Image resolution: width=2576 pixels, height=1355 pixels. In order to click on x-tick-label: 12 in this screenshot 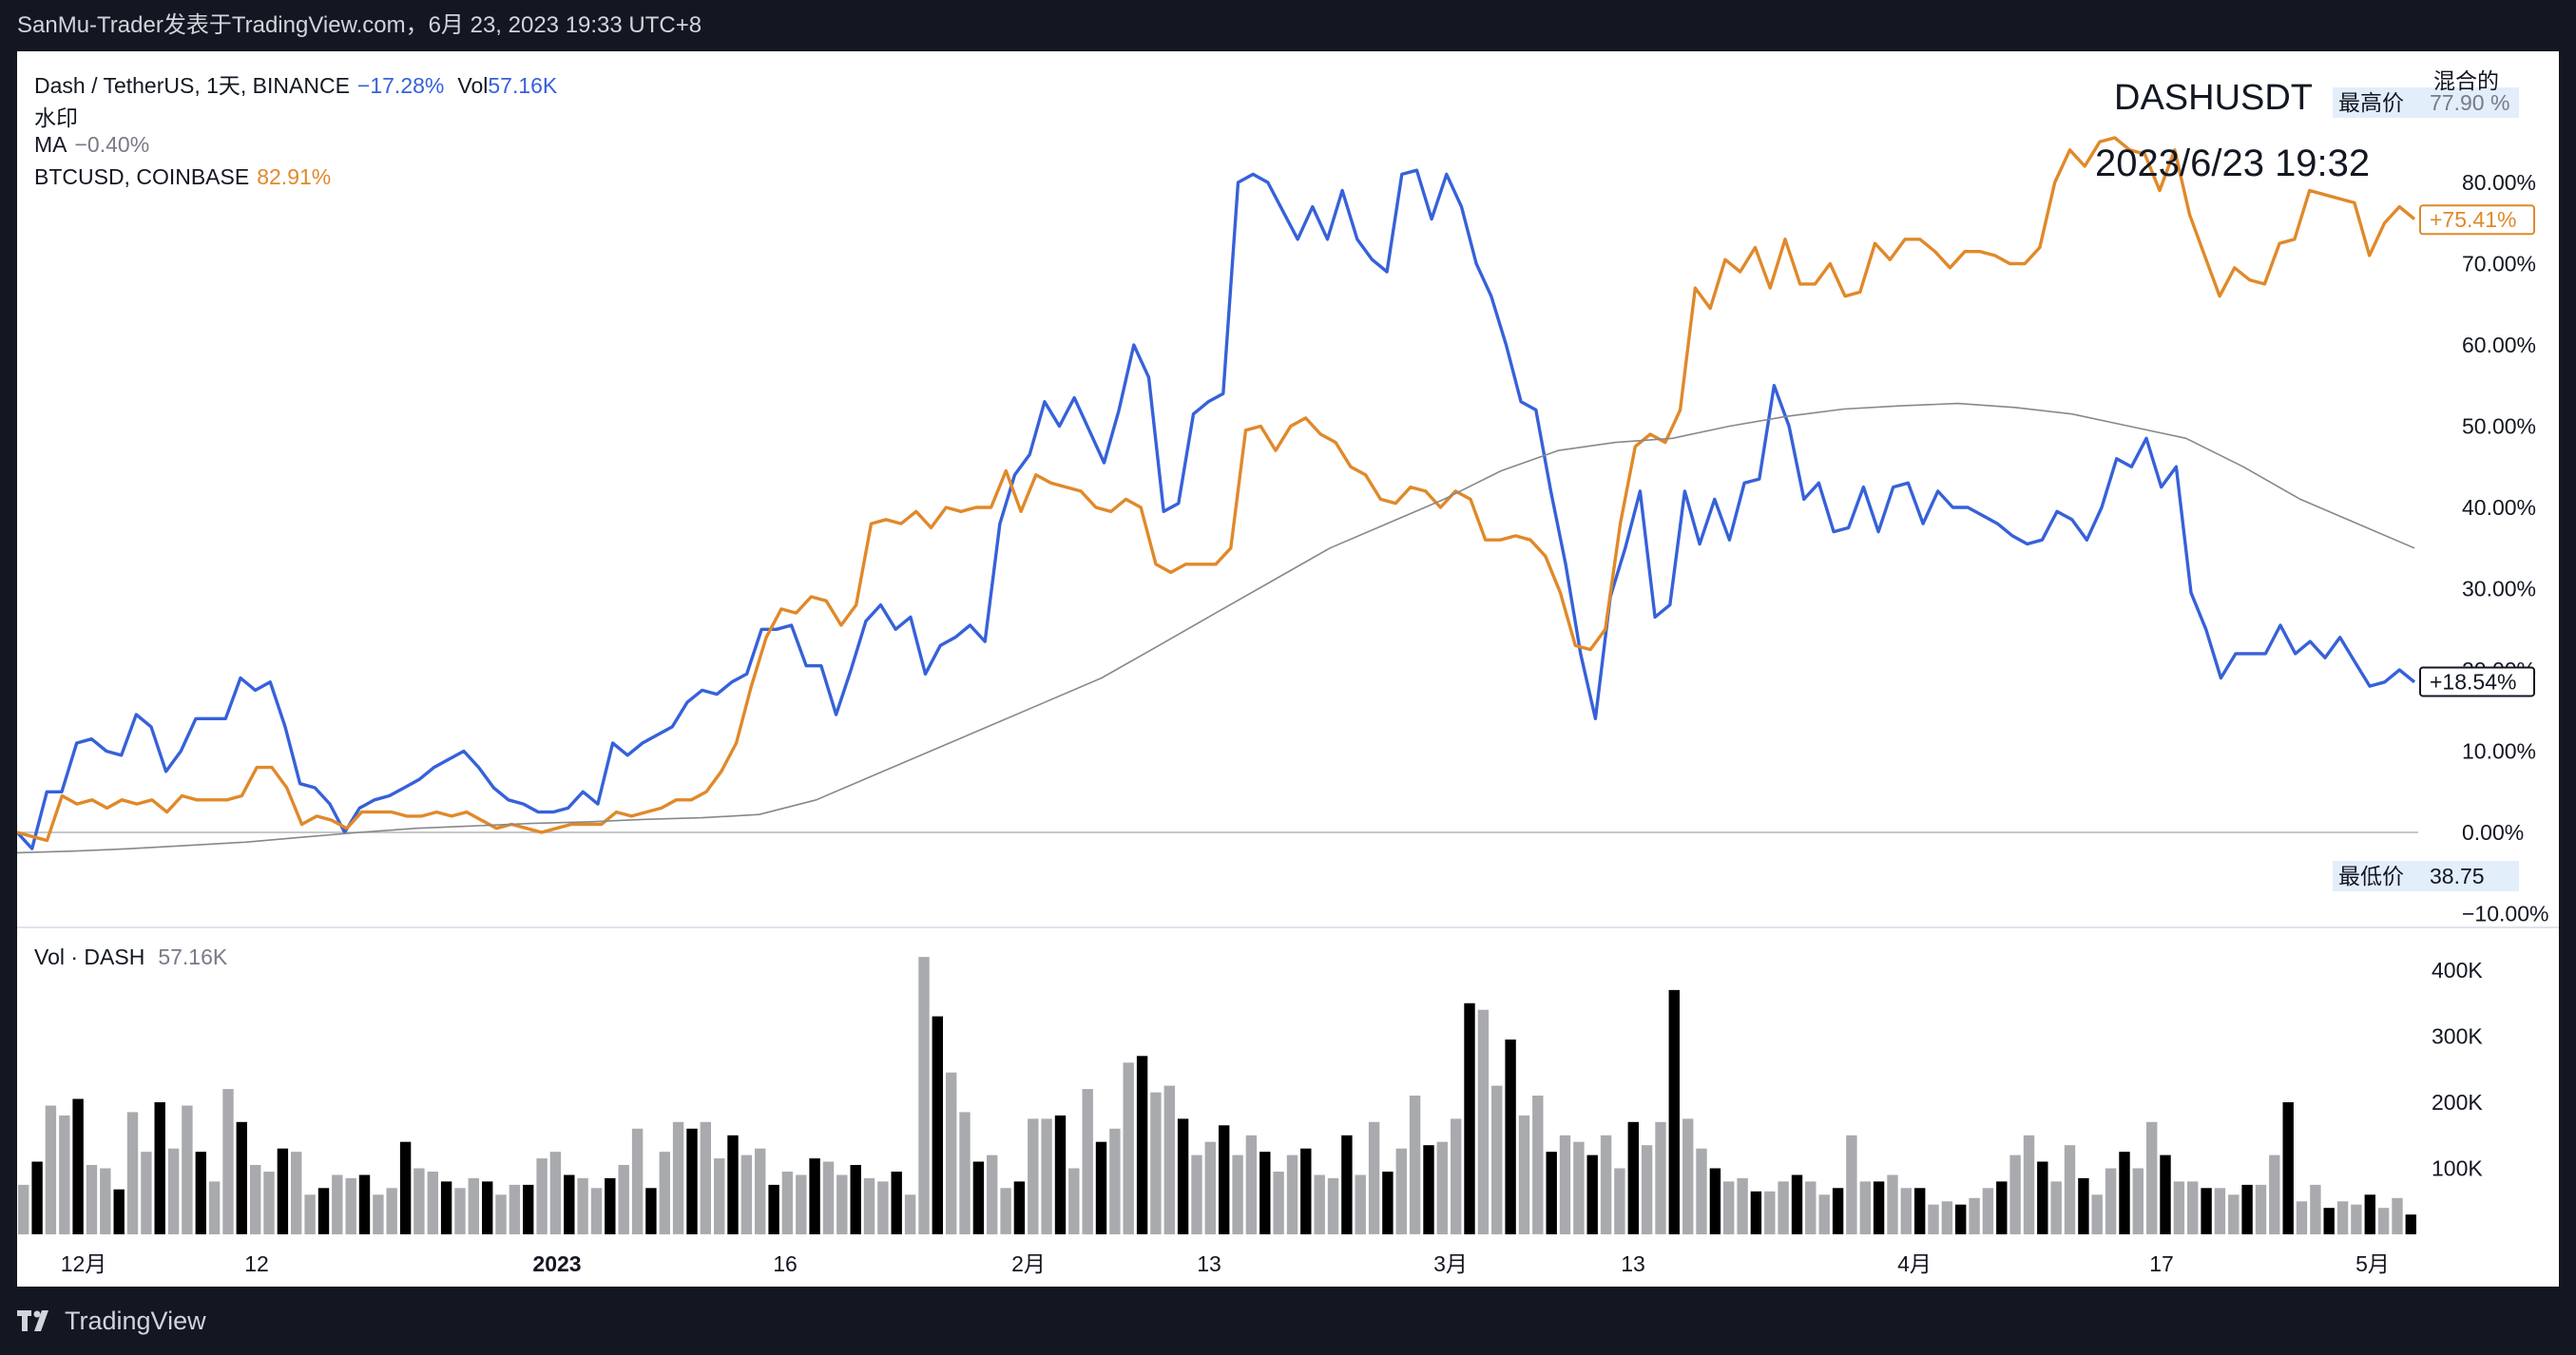, I will do `click(256, 1263)`.